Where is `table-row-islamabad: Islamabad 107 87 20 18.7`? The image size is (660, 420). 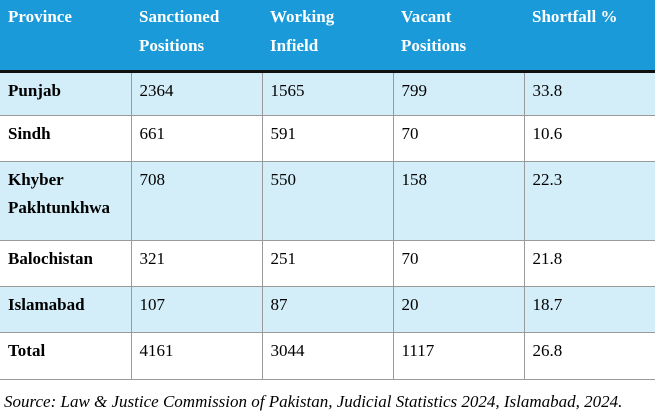
table-row-islamabad: Islamabad 107 87 20 18.7 is located at coordinates (327, 309).